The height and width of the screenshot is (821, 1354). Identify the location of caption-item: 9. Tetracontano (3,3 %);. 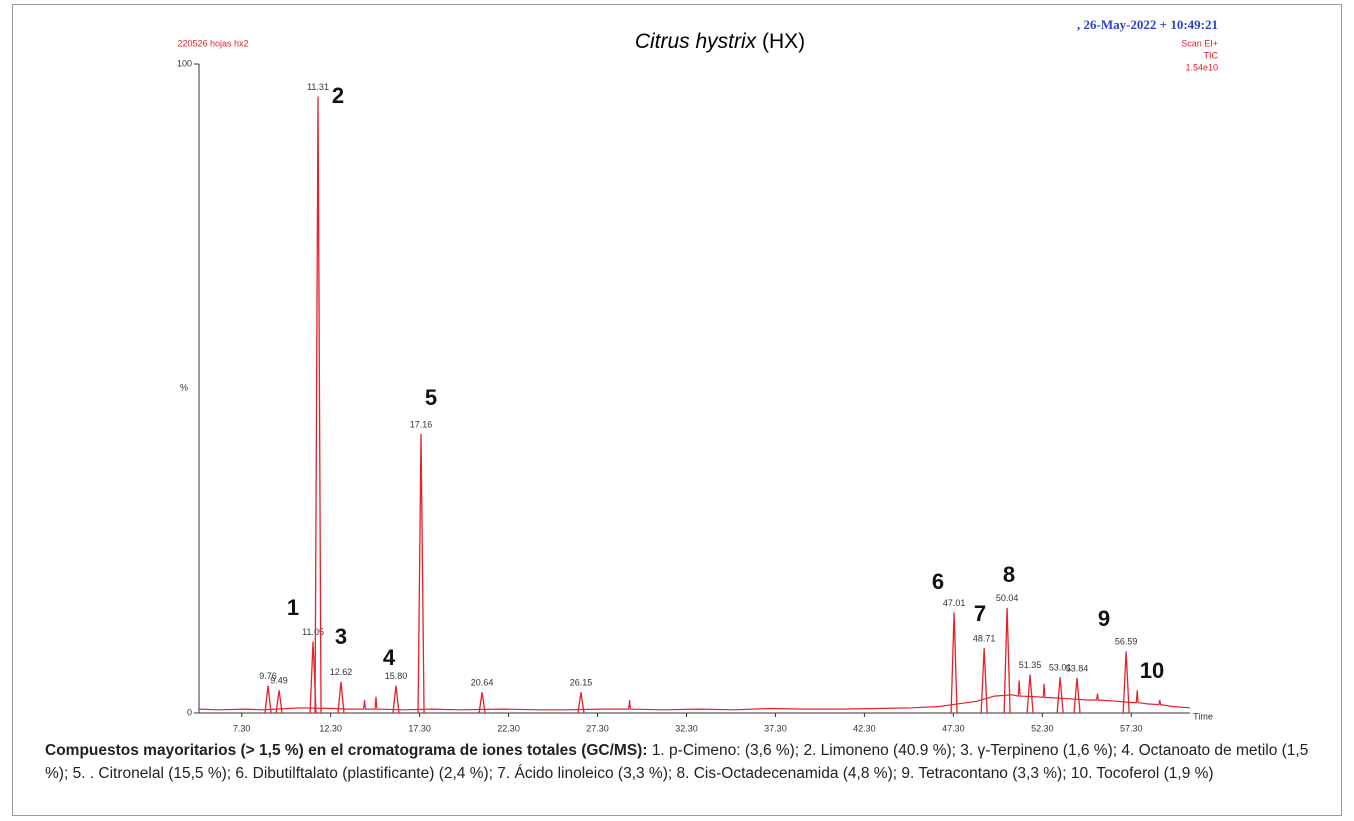
(984, 773).